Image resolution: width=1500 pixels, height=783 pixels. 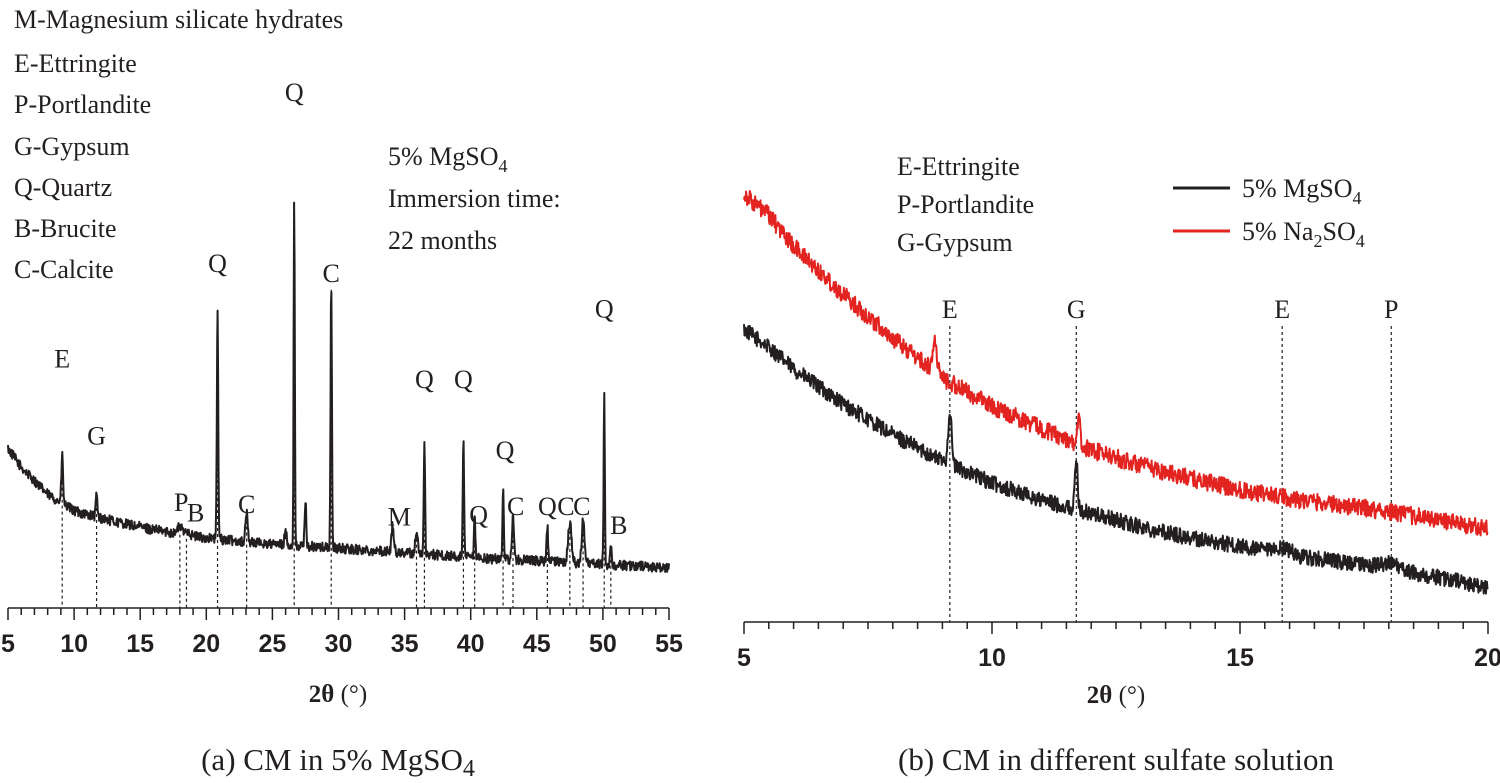 What do you see at coordinates (1317, 241) in the screenshot?
I see `legend-subscript: 2` at bounding box center [1317, 241].